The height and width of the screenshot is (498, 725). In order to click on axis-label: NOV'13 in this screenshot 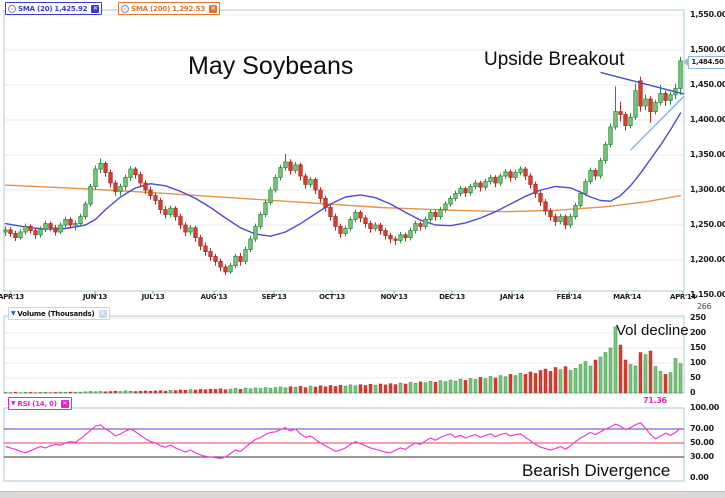, I will do `click(394, 297)`.